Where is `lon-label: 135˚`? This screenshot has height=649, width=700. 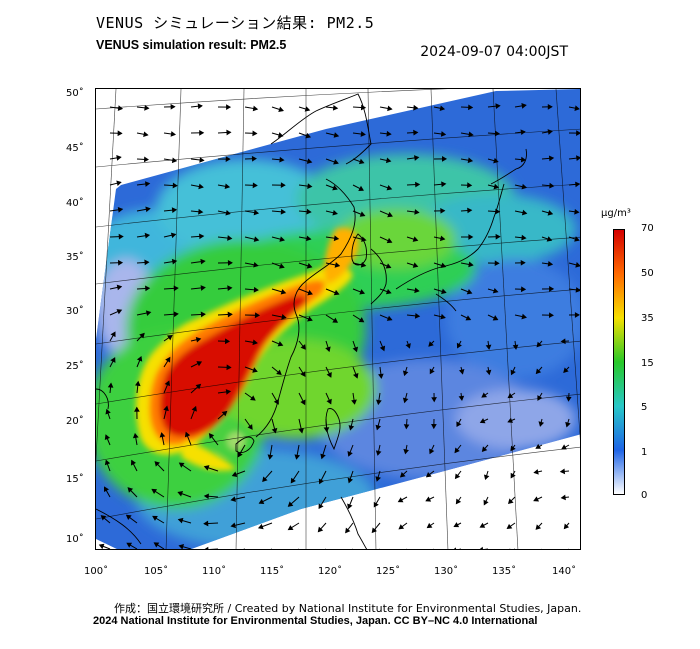 lon-label: 135˚ is located at coordinates (504, 571).